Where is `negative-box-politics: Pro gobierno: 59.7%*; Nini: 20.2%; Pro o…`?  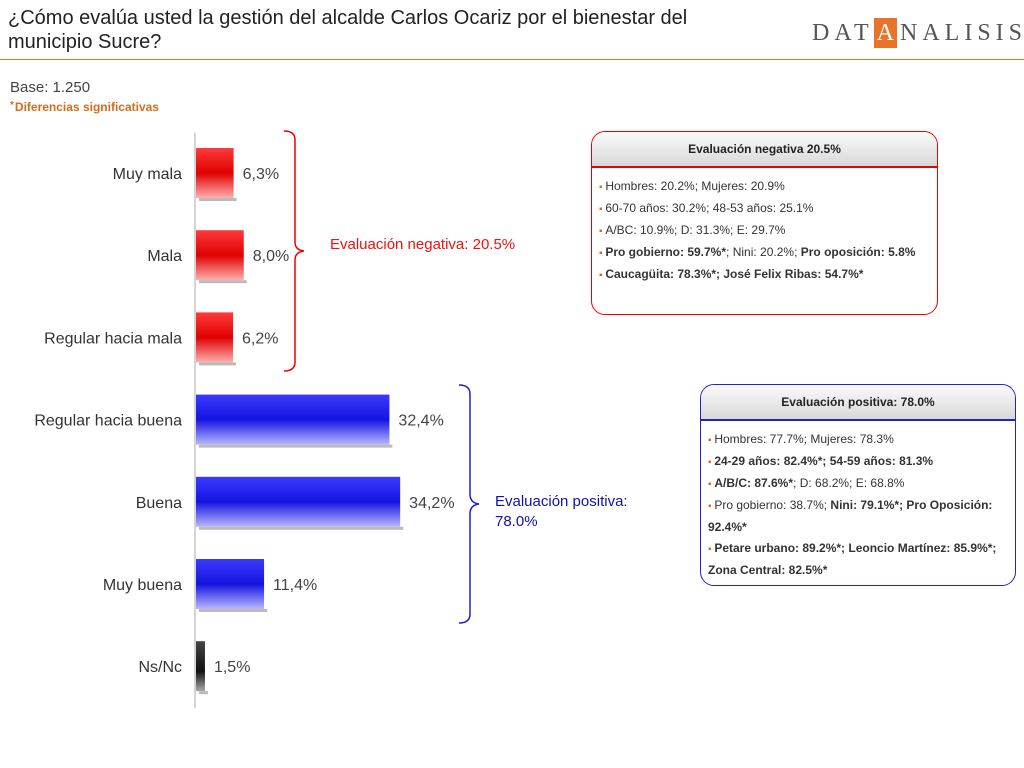
negative-box-politics: Pro gobierno: 59.7%*; Nini: 20.2%; Pro o… is located at coordinates (765, 253).